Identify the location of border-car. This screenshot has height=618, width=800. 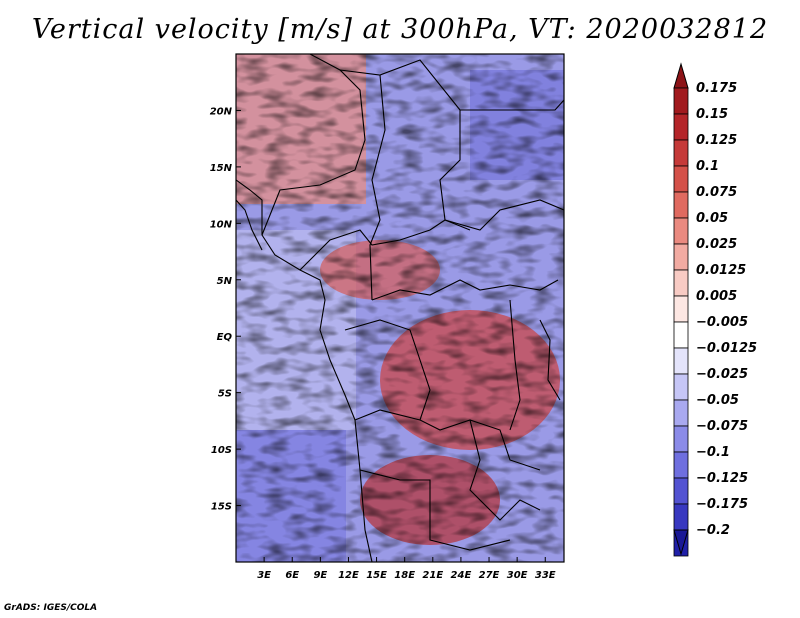
(465, 290).